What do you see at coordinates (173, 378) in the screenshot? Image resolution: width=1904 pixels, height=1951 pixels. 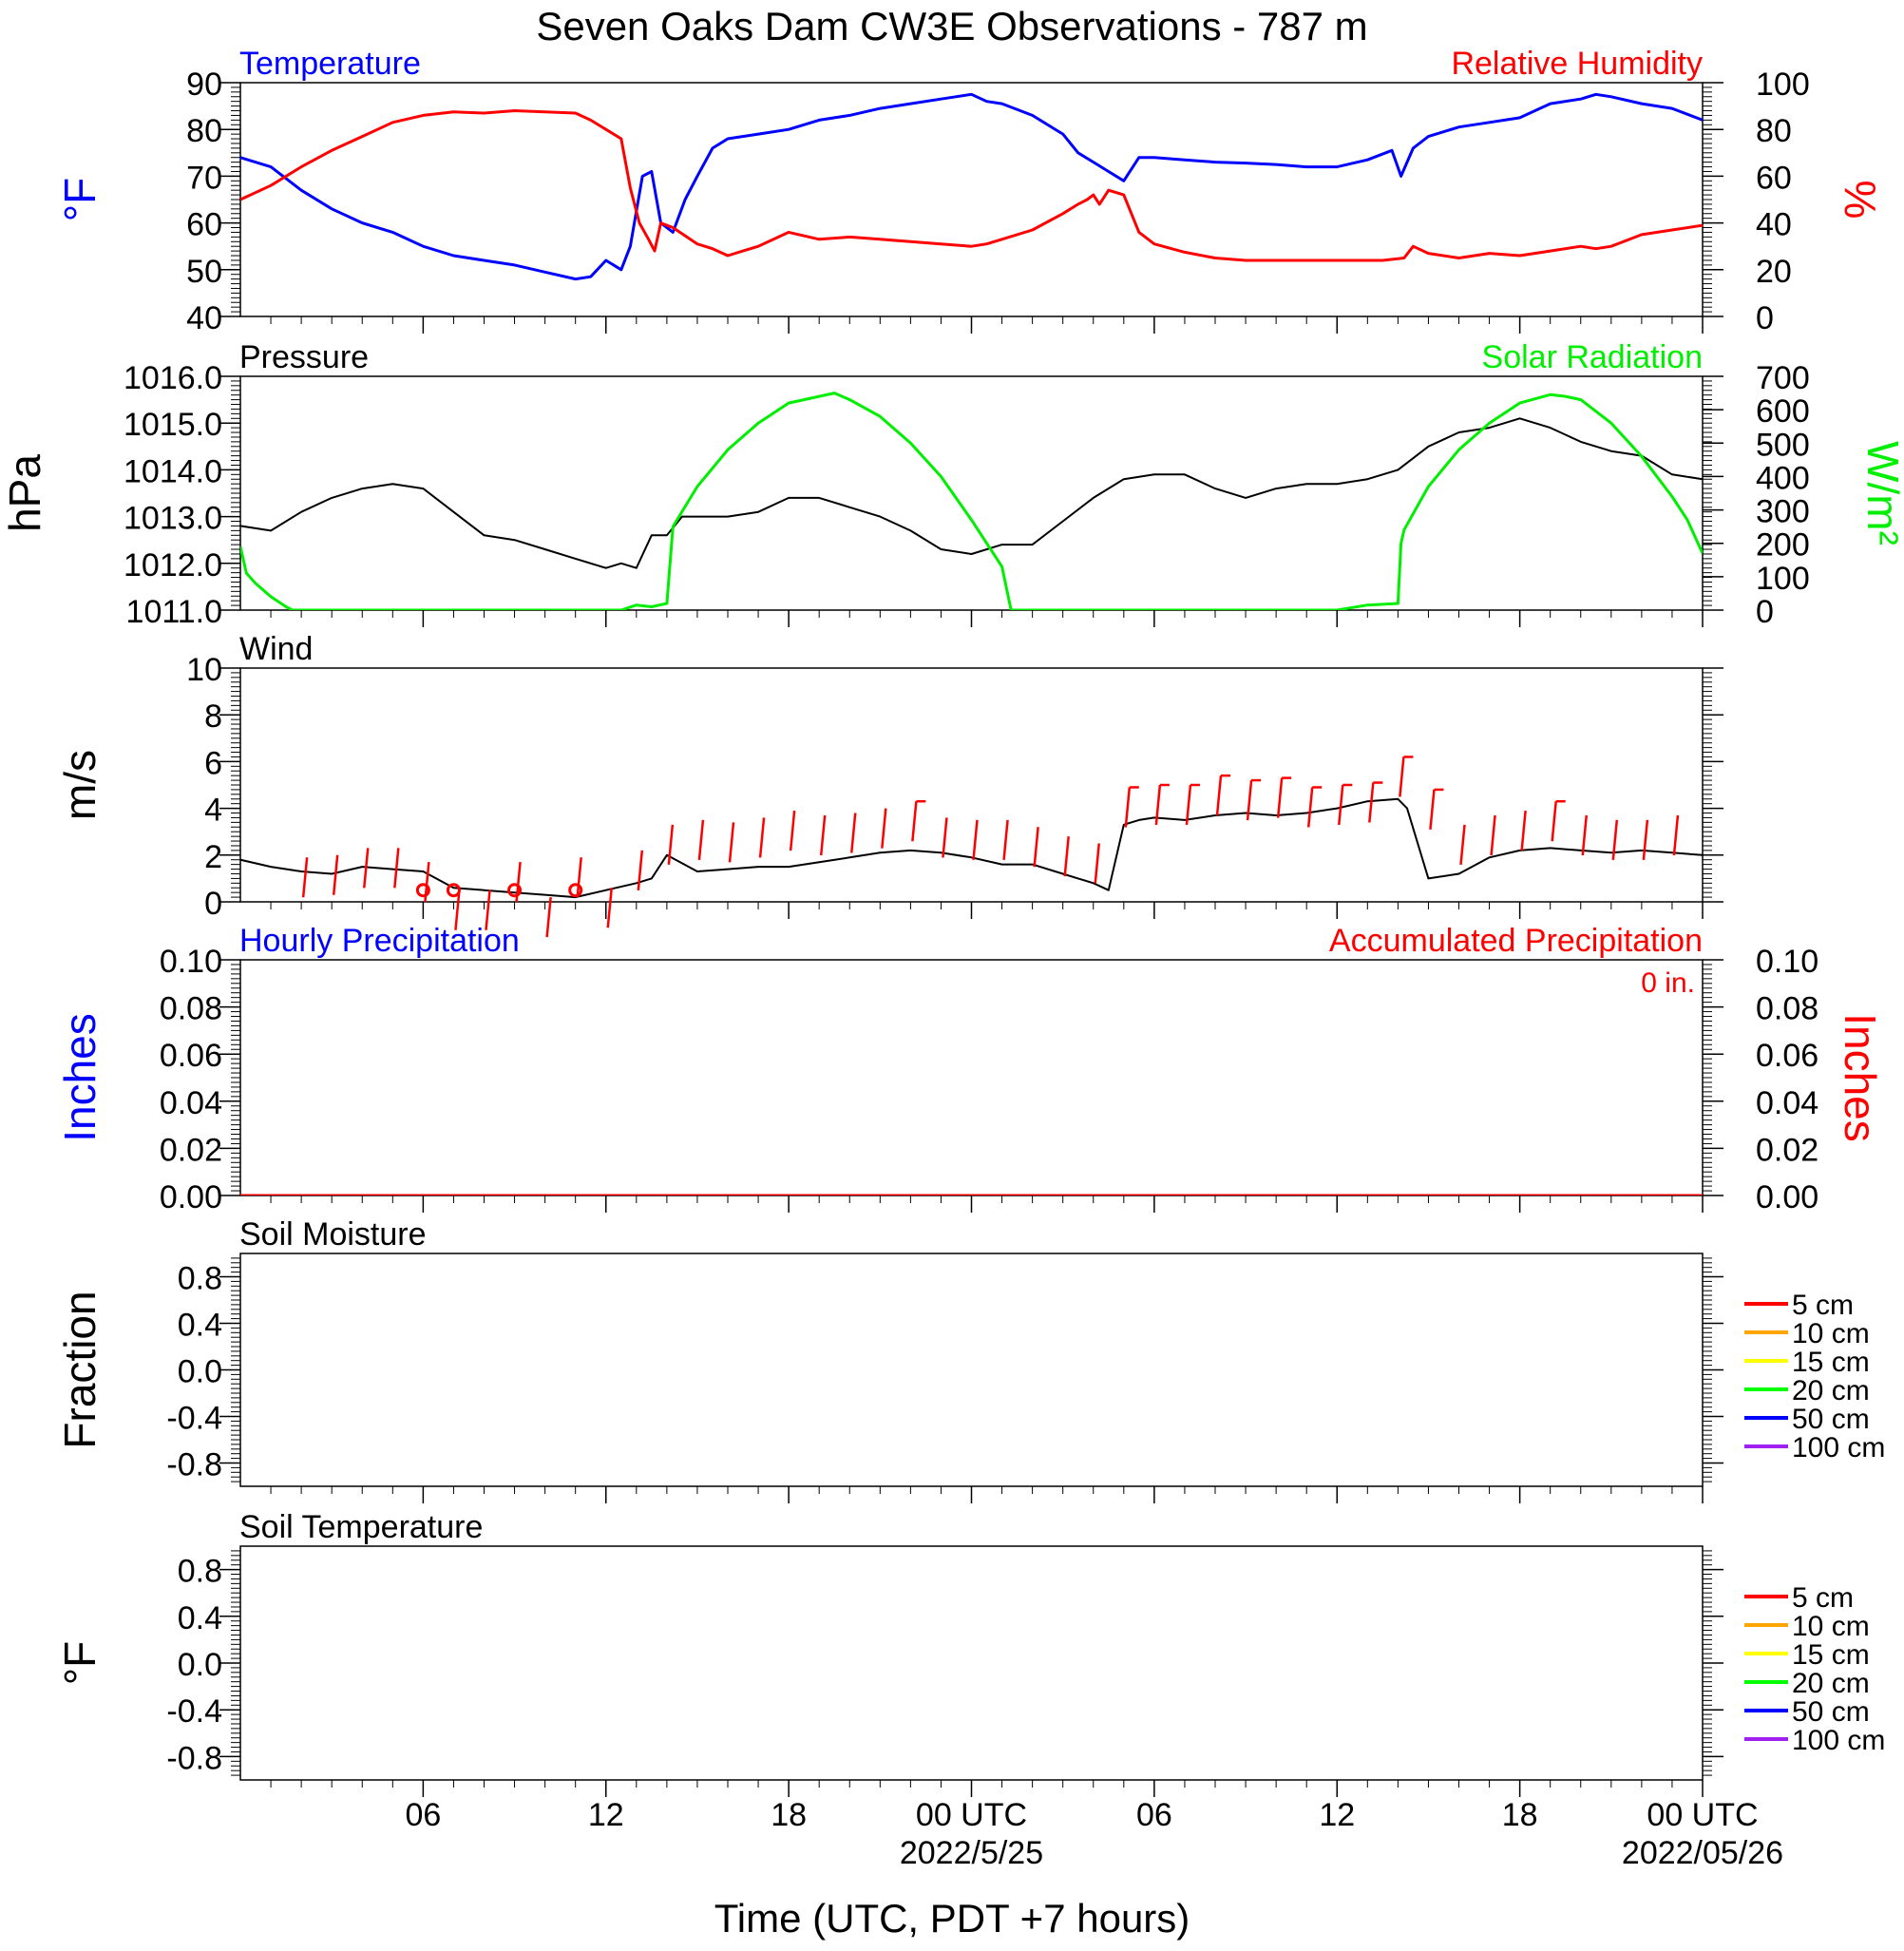 I see `y-tick-label-left: 1016.0` at bounding box center [173, 378].